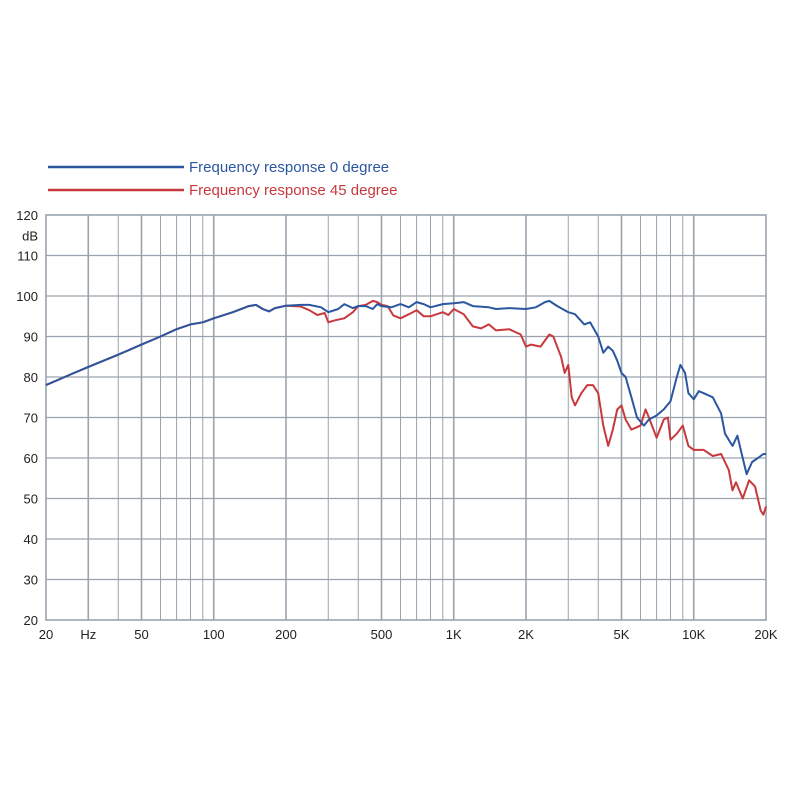 The height and width of the screenshot is (800, 800). What do you see at coordinates (289, 167) in the screenshot?
I see `legend-label-0-degree: Frequency response 0 degree` at bounding box center [289, 167].